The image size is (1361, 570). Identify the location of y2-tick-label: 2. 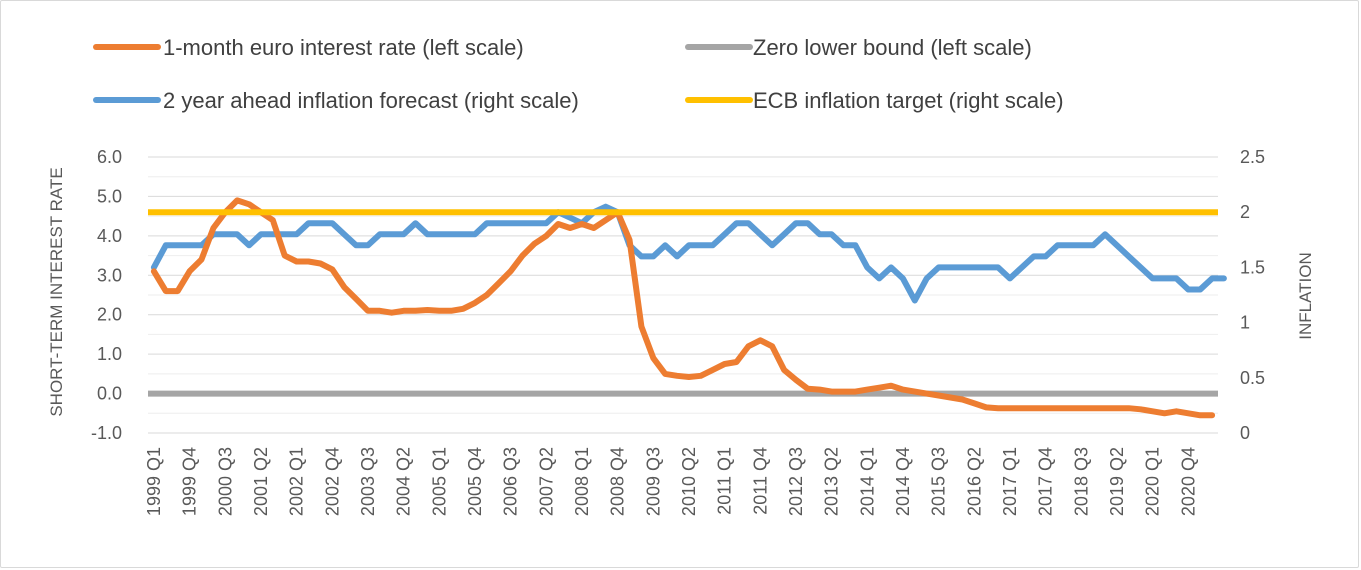
(1245, 212).